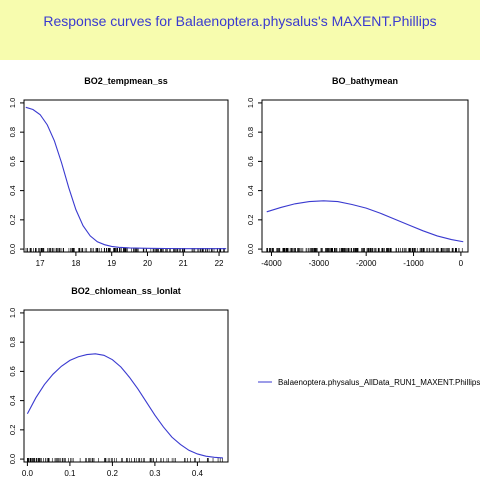 This screenshot has width=480, height=480. I want to click on x-tick-label: 0, so click(461, 263).